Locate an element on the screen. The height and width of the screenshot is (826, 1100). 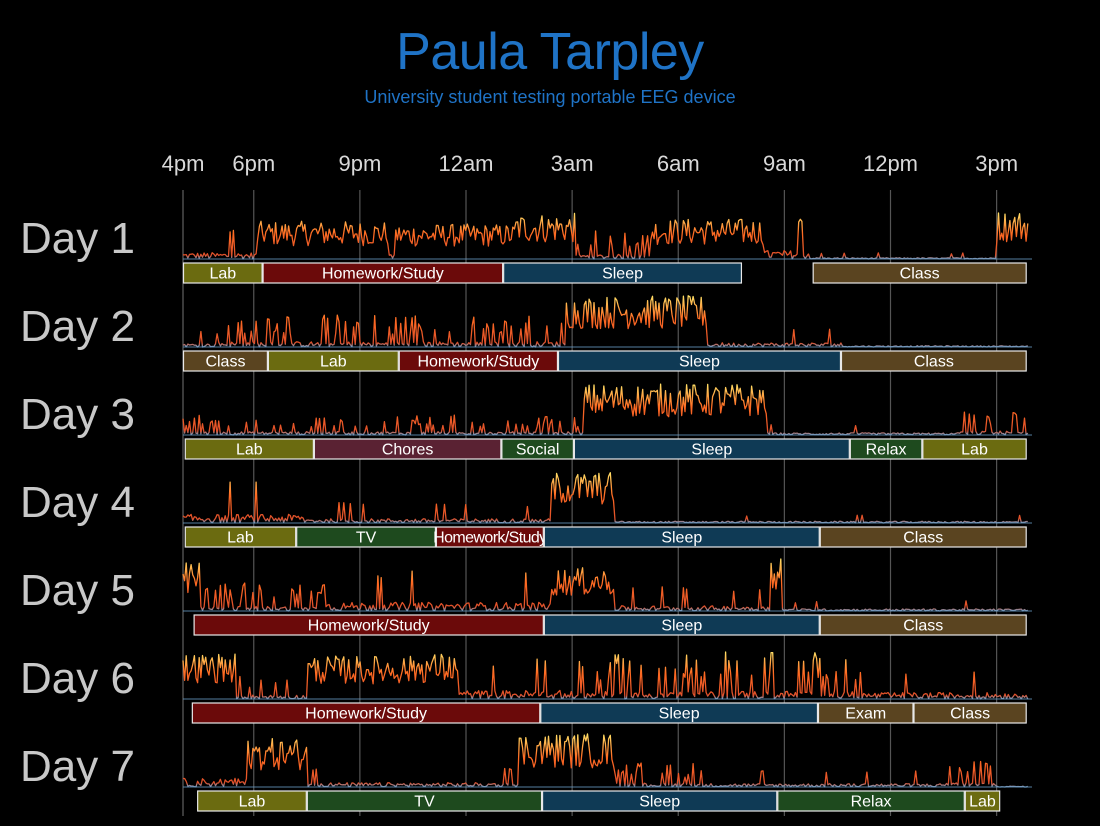
activity-label: Social is located at coordinates (538, 450).